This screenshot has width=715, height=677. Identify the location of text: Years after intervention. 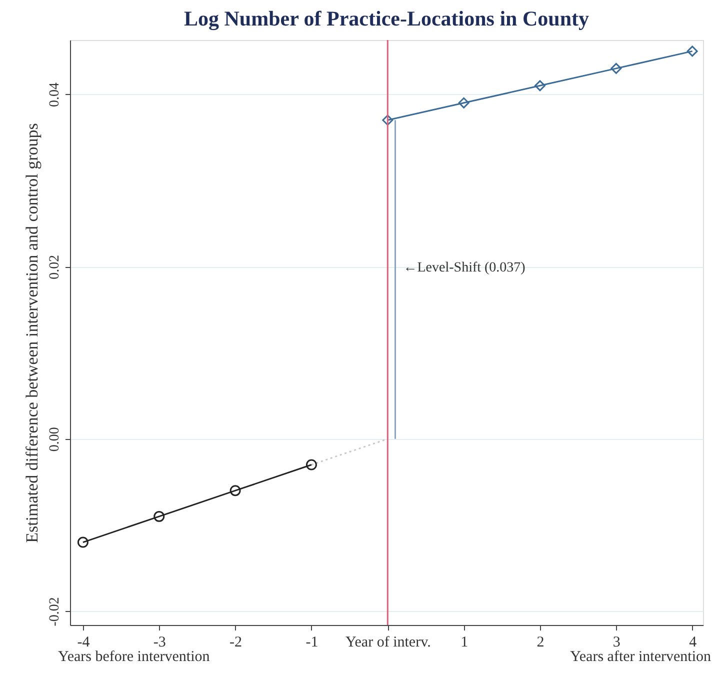
(641, 657).